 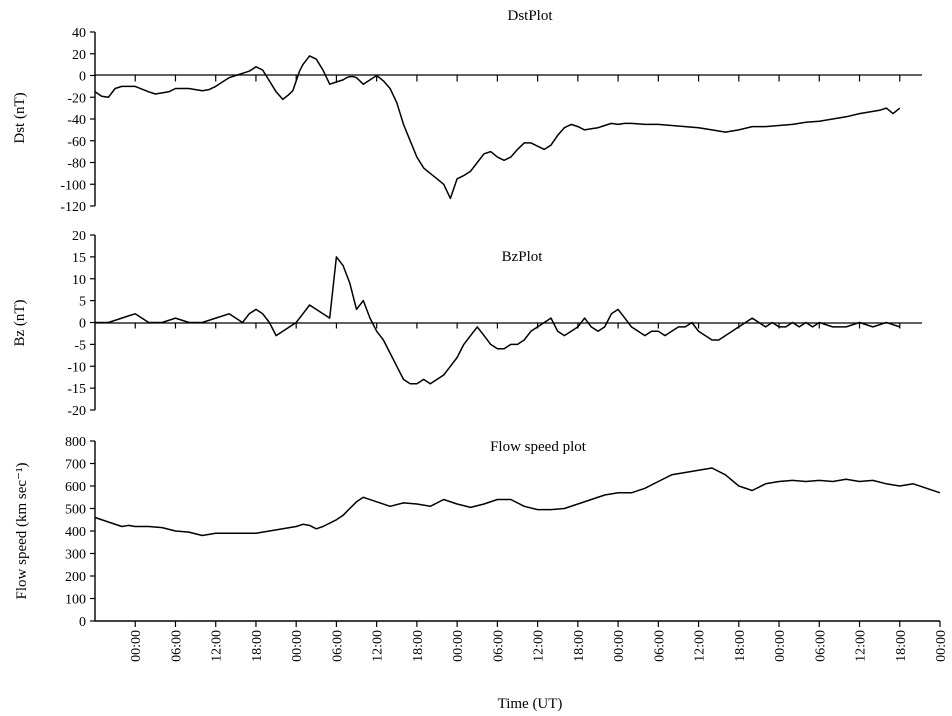 I want to click on dst-xticks, so click(x=517, y=78).